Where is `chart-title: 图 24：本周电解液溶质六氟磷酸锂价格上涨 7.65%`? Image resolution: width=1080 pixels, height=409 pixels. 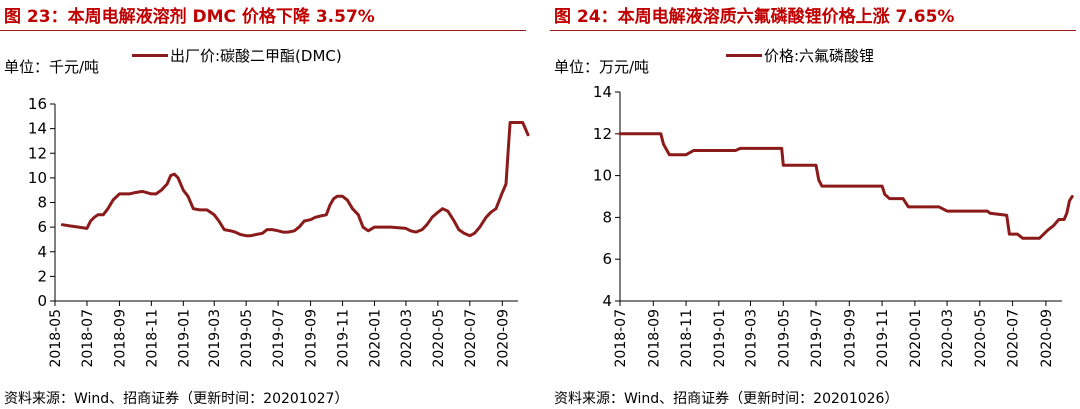
chart-title: 图 24：本周电解液溶质六氟磷酸锂价格上涨 7.65% is located at coordinates (754, 17).